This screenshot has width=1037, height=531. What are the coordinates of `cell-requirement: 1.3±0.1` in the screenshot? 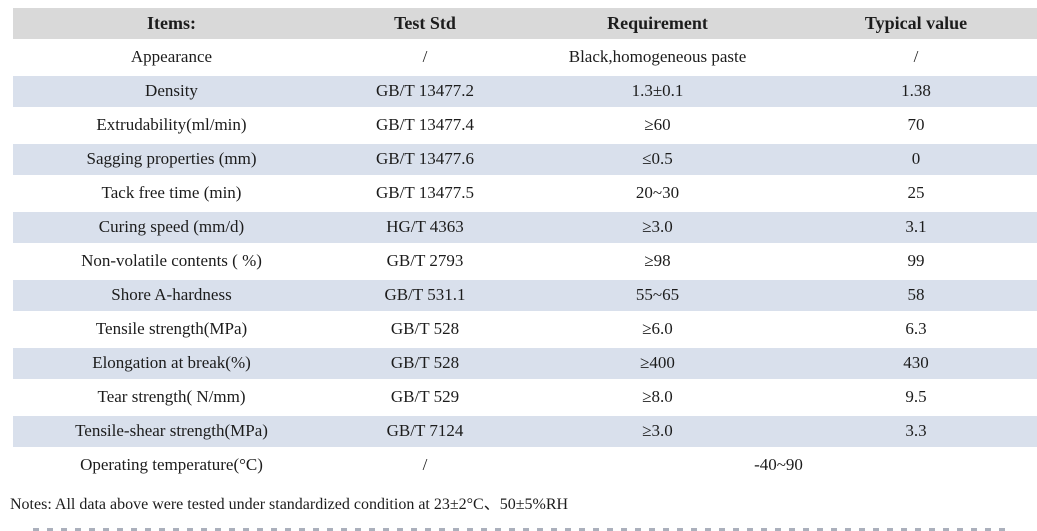 It's located at (657, 90).